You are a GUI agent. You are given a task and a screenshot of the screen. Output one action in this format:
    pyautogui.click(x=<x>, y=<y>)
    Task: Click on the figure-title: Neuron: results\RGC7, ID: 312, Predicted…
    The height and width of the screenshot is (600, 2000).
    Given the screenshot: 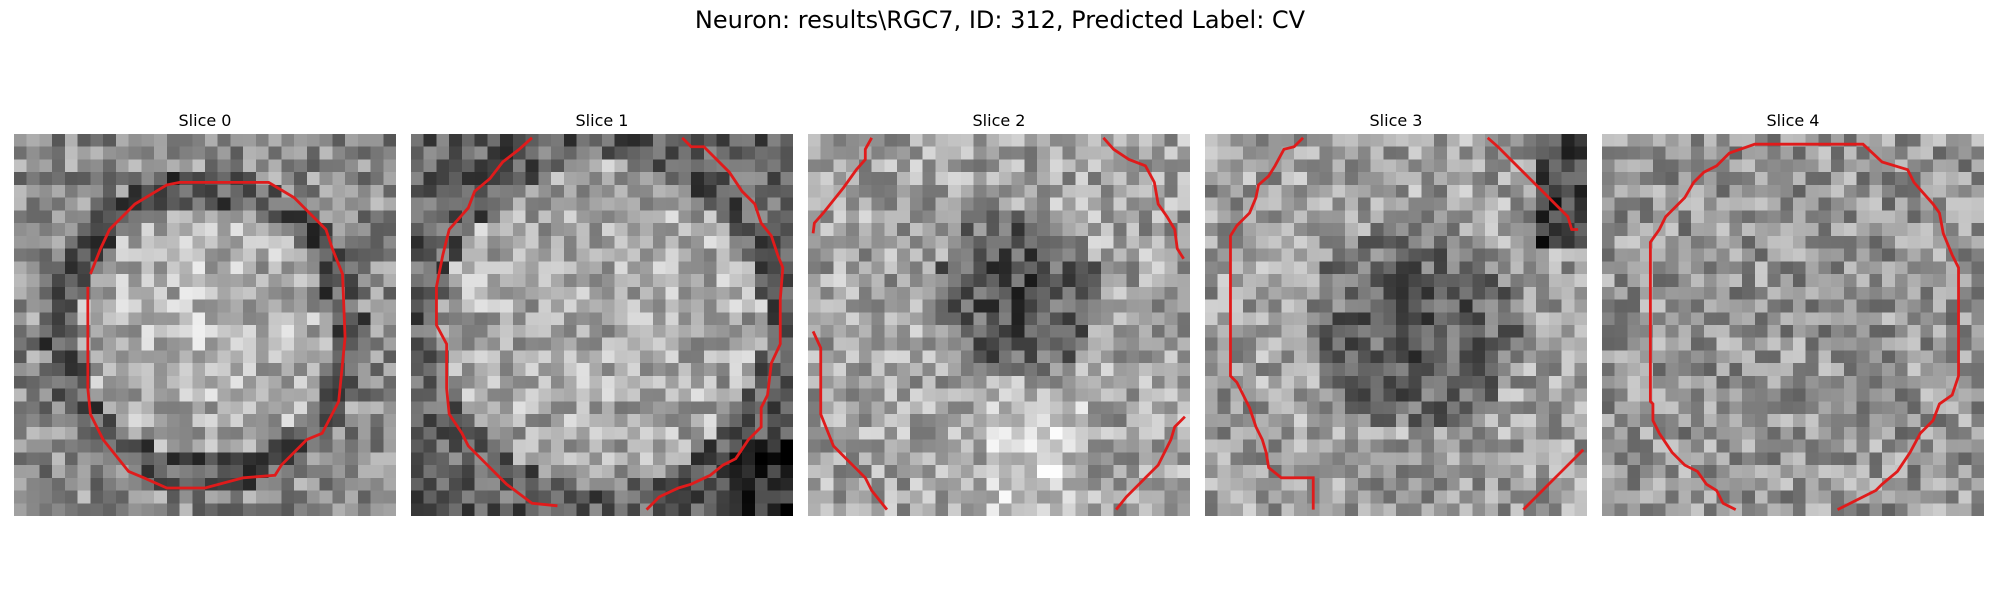 What is the action you would take?
    pyautogui.click(x=1000, y=20)
    